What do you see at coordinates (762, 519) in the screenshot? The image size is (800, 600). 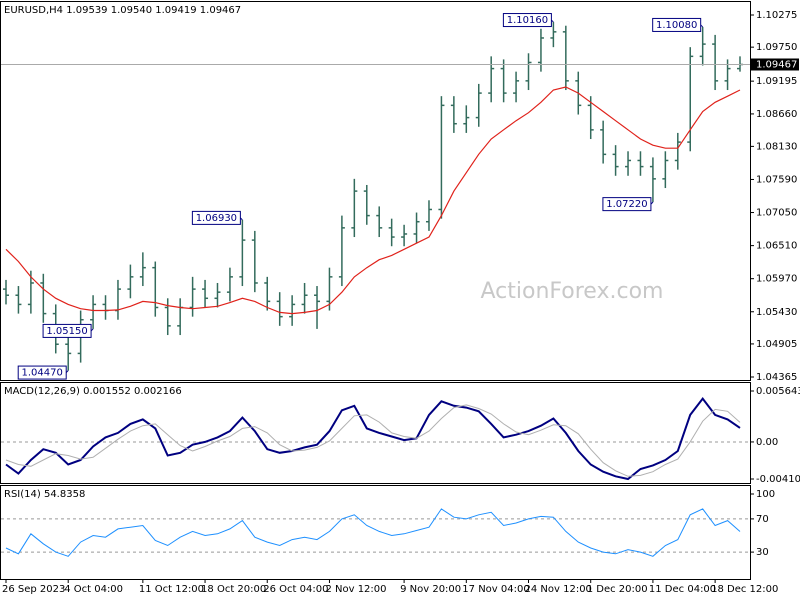 I see `y-tick-label: 70` at bounding box center [762, 519].